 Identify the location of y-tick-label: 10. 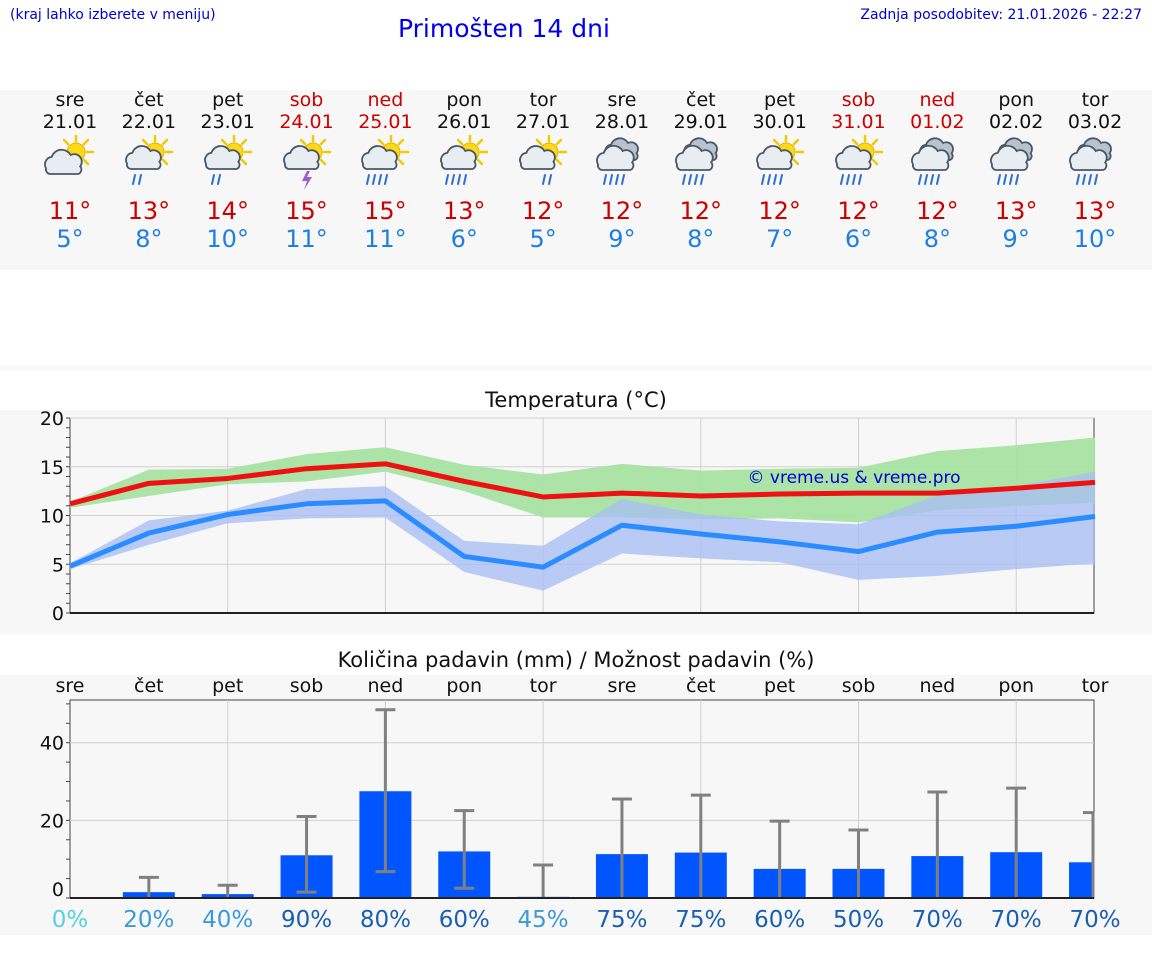
(52, 517).